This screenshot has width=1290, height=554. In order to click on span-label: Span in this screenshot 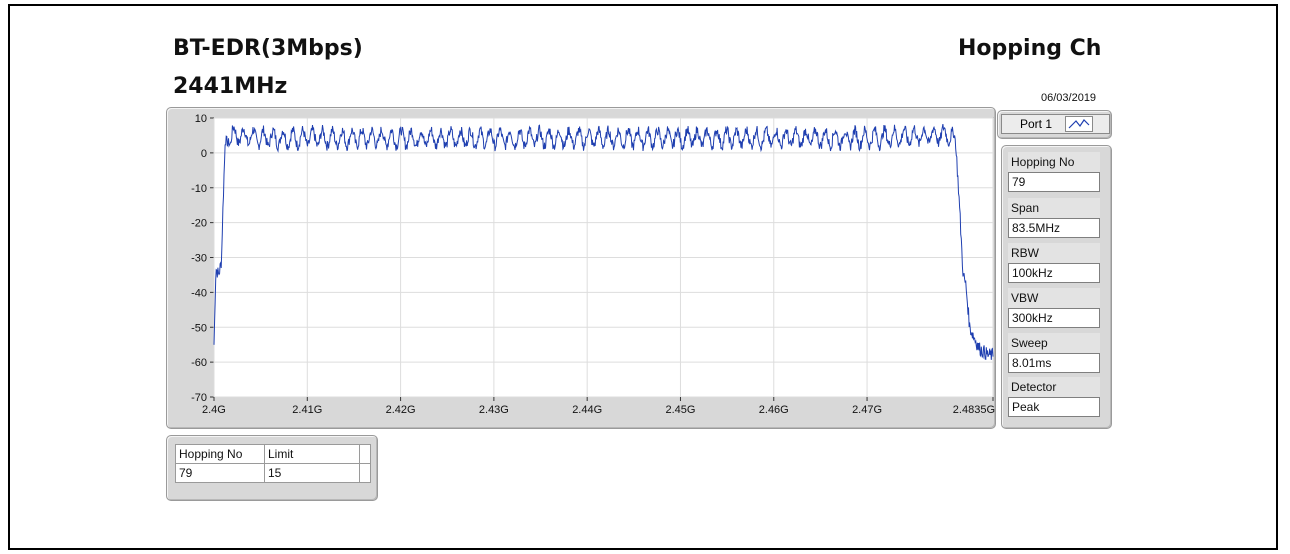, I will do `click(1054, 208)`.